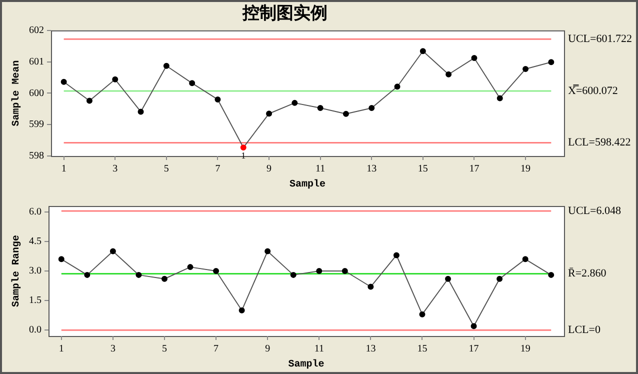  Describe the element at coordinates (587, 274) in the screenshot. I see `ref-line-label: R̄=2.860` at that location.